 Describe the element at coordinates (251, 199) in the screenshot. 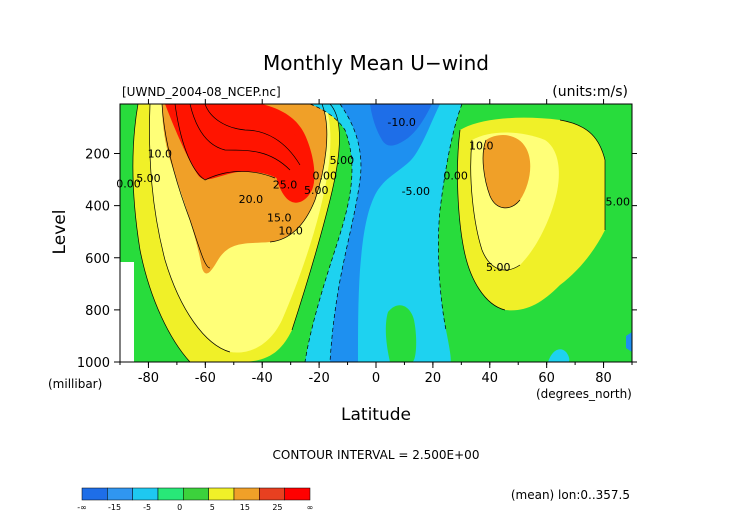

I see `contour-label: 20.0` at that location.